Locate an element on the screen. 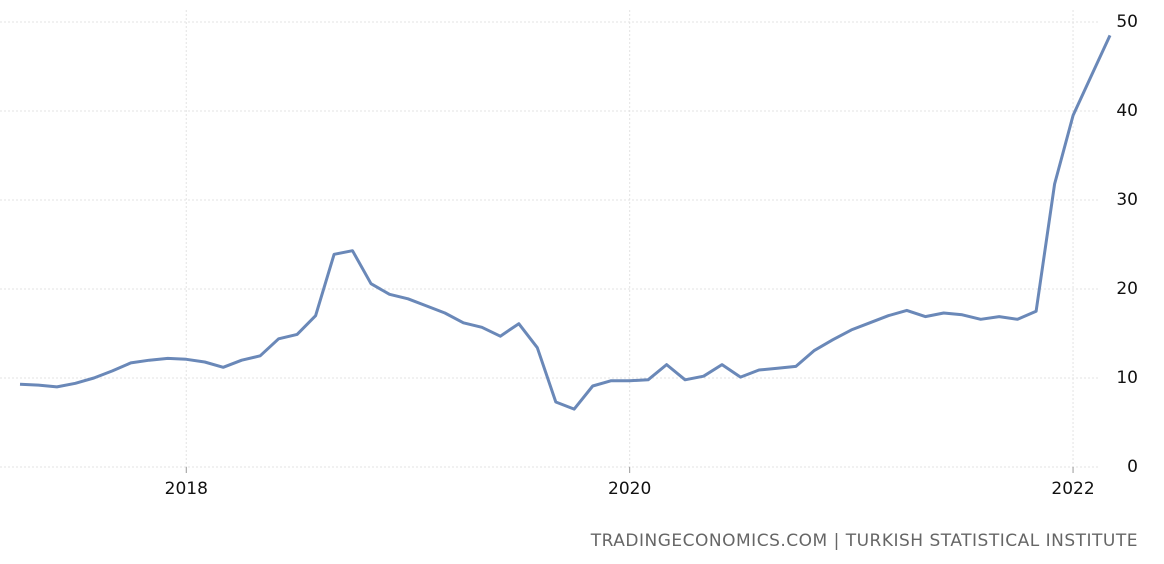 This screenshot has height=564, width=1164. x-tick-label: 2020 is located at coordinates (629, 489).